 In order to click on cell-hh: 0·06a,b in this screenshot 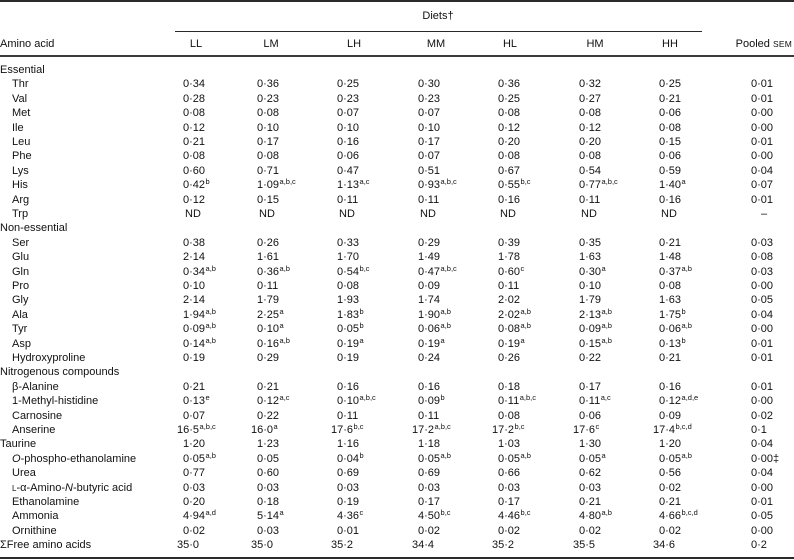, I will do `click(675, 329)`.